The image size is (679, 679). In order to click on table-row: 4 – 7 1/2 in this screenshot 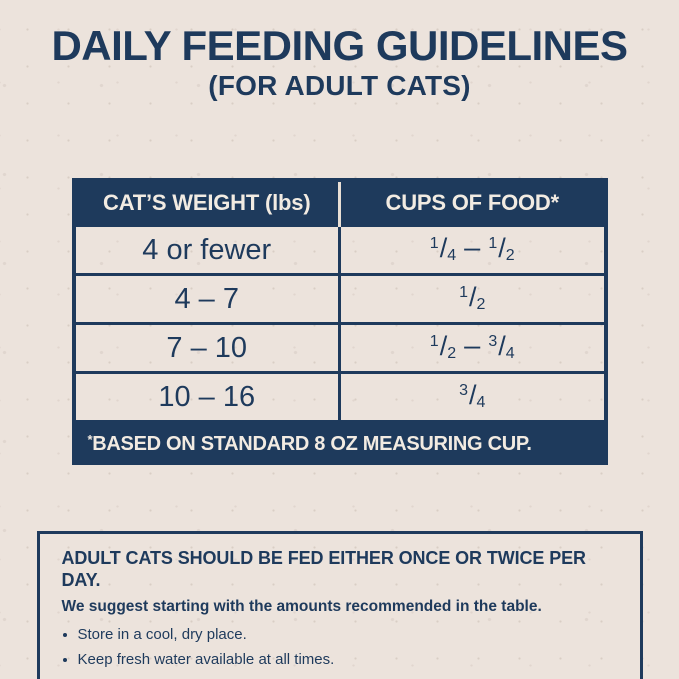, I will do `click(339, 298)`.